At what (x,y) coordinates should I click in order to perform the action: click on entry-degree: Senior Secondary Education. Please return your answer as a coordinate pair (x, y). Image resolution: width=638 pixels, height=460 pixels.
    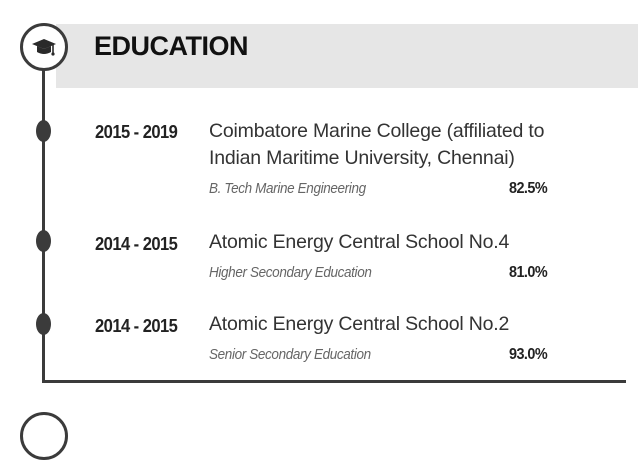
    Looking at the image, I should click on (290, 354).